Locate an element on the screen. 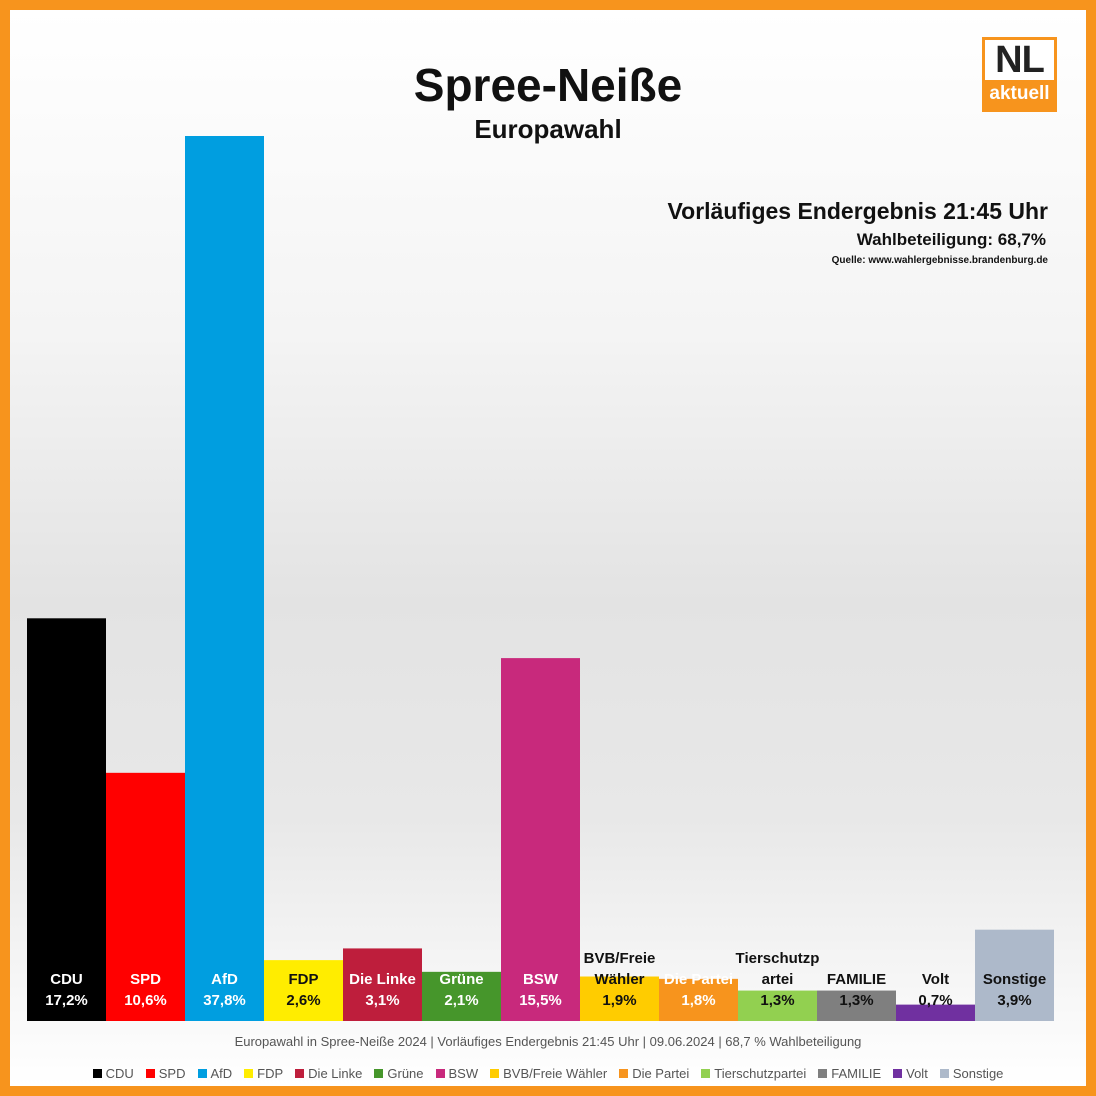 The image size is (1096, 1096). bar-label: Volt is located at coordinates (935, 979).